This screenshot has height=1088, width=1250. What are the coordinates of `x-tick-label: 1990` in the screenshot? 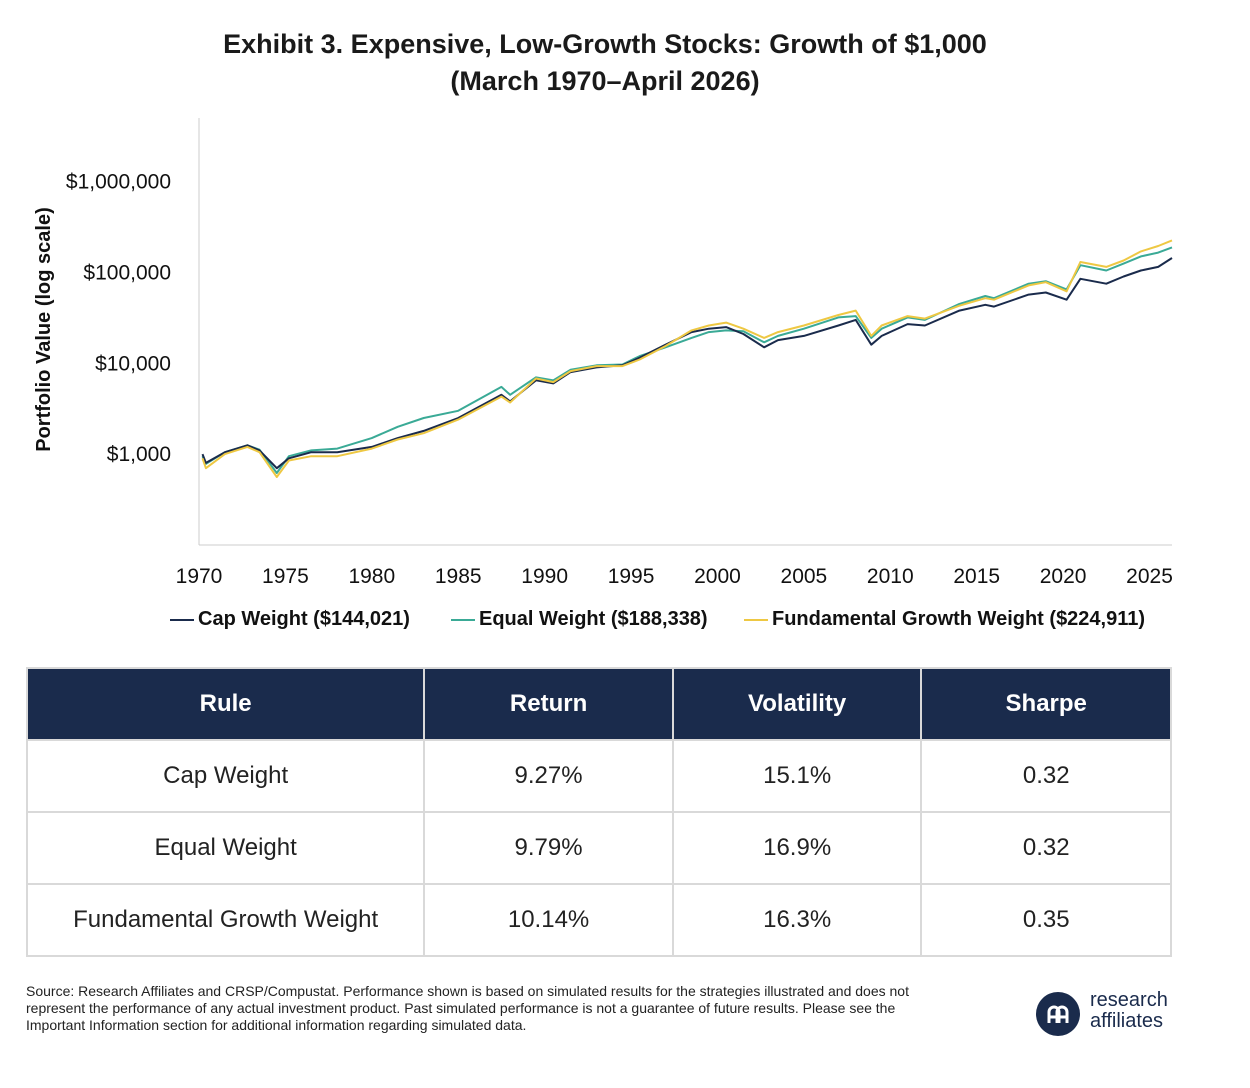 It's located at (544, 576).